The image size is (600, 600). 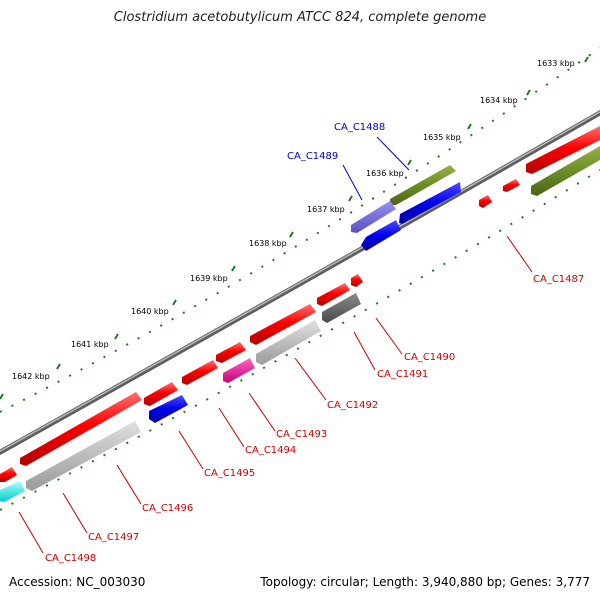 I want to click on gene-ca-c1496a, so click(x=81, y=429).